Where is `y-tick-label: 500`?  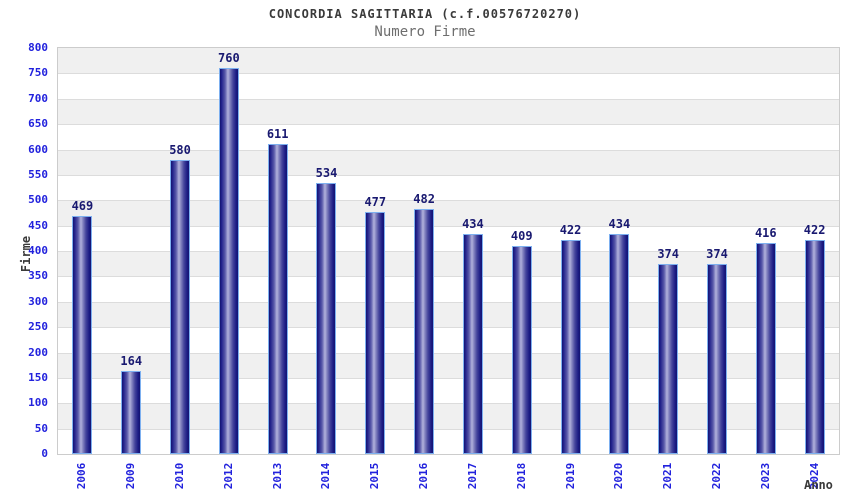
y-tick-label: 500 is located at coordinates (38, 200).